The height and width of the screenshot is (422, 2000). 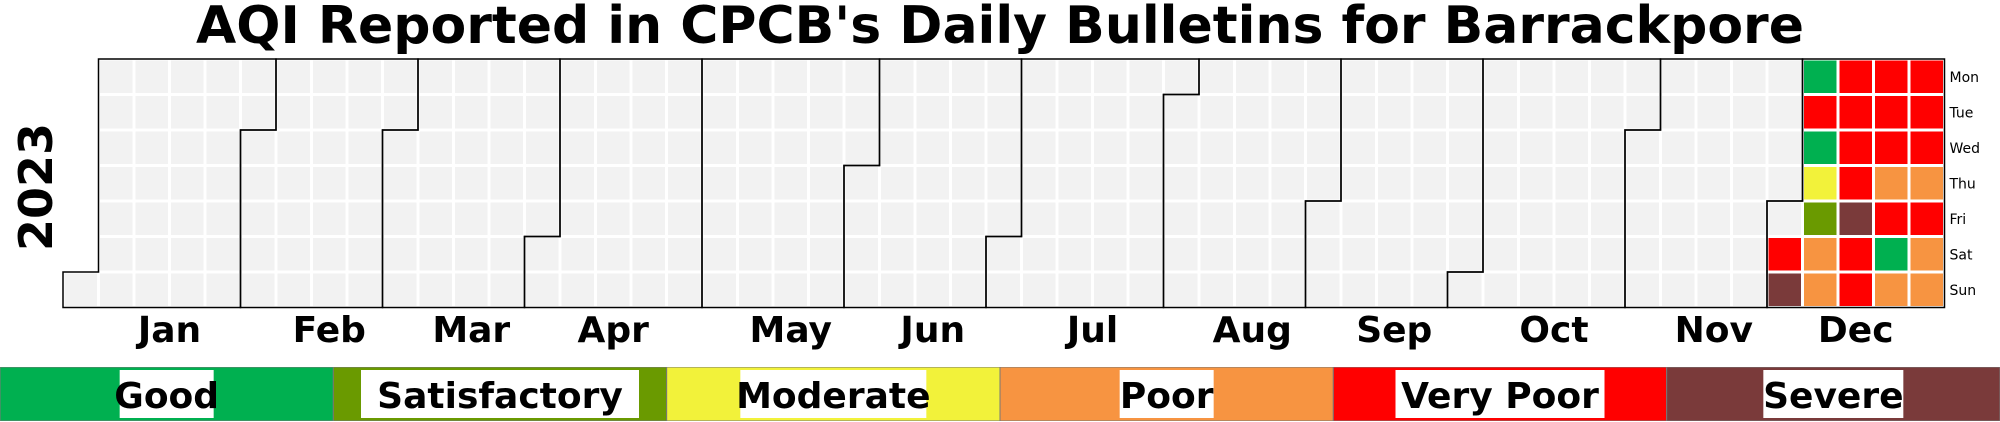 I want to click on year-label: 2023, so click(x=36, y=187).